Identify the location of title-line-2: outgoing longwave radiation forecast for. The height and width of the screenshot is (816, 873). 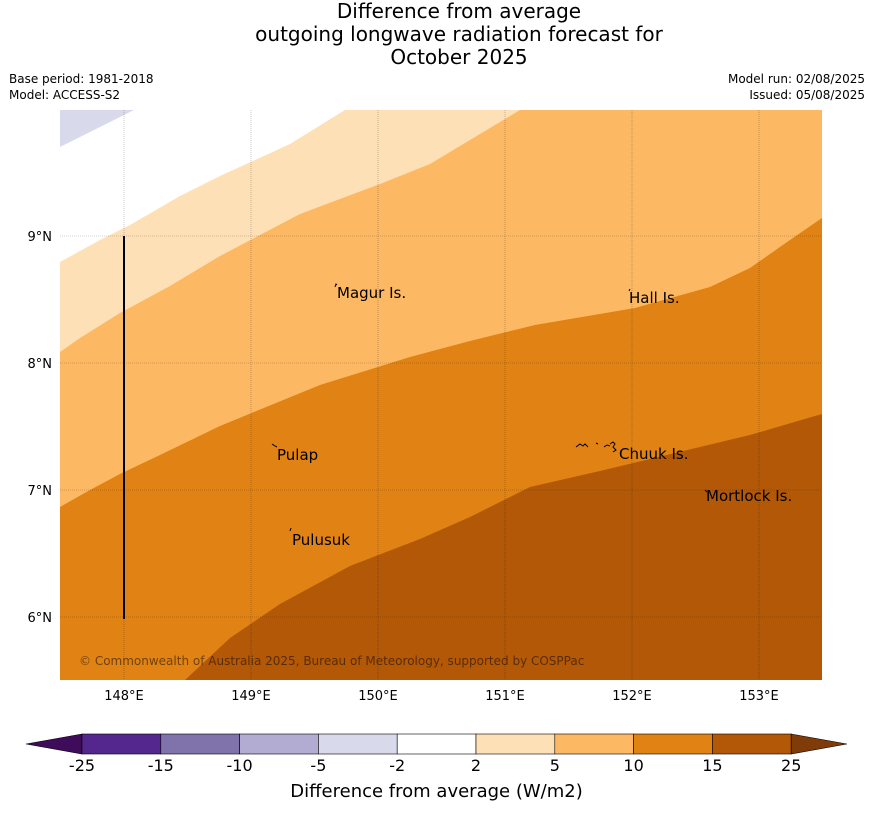
(459, 34).